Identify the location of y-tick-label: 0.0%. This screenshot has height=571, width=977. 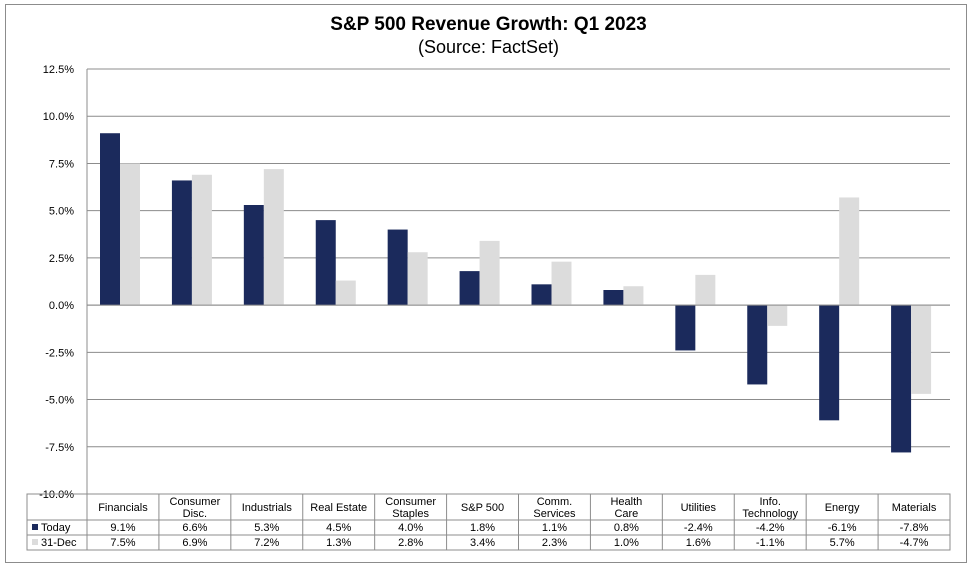
(61, 306).